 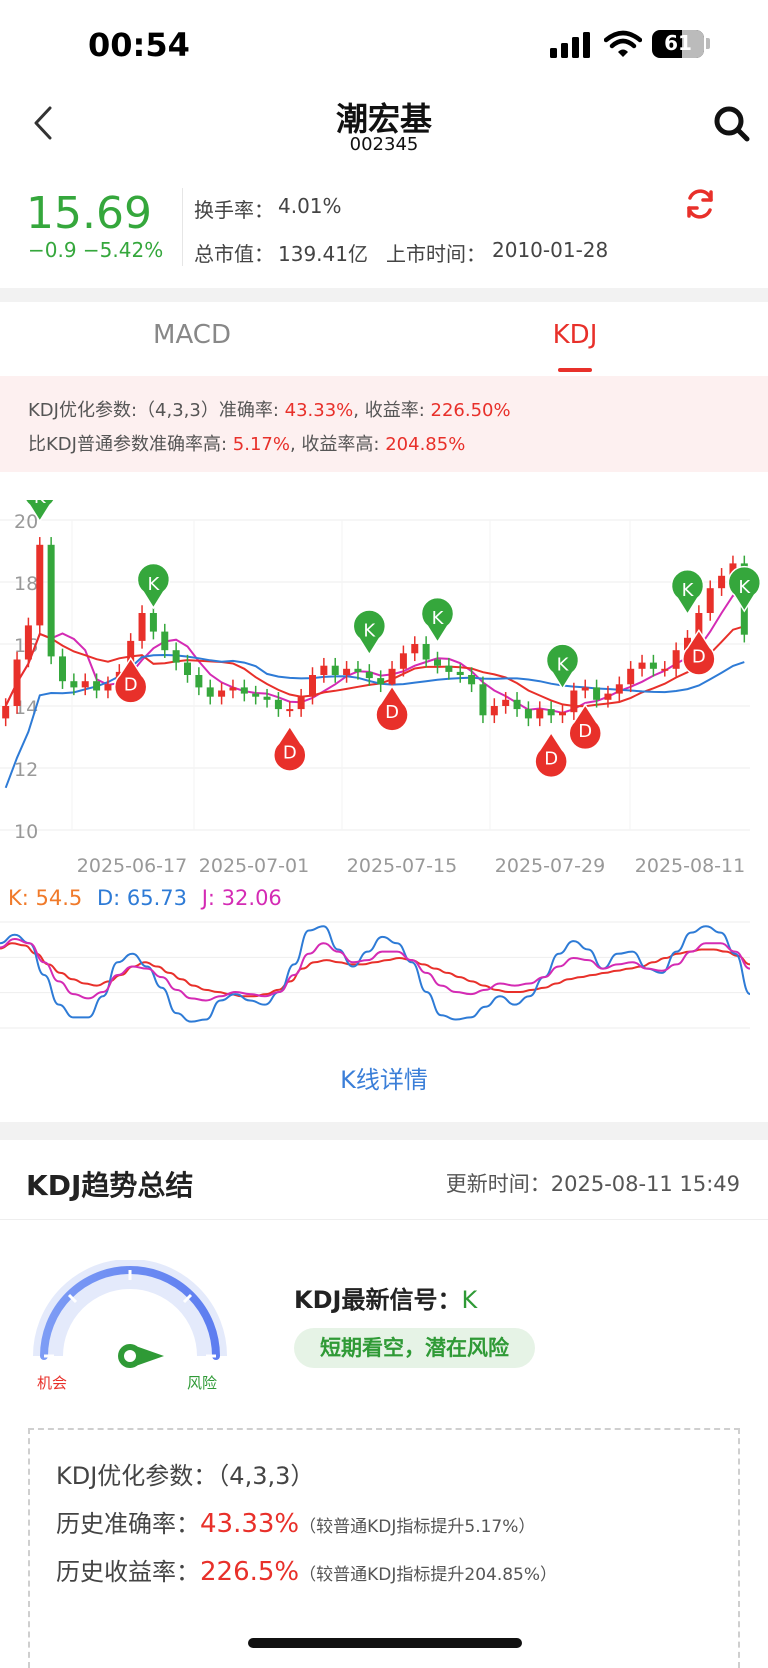 What do you see at coordinates (254, 866) in the screenshot?
I see `x-tick-label: 2025-07-01` at bounding box center [254, 866].